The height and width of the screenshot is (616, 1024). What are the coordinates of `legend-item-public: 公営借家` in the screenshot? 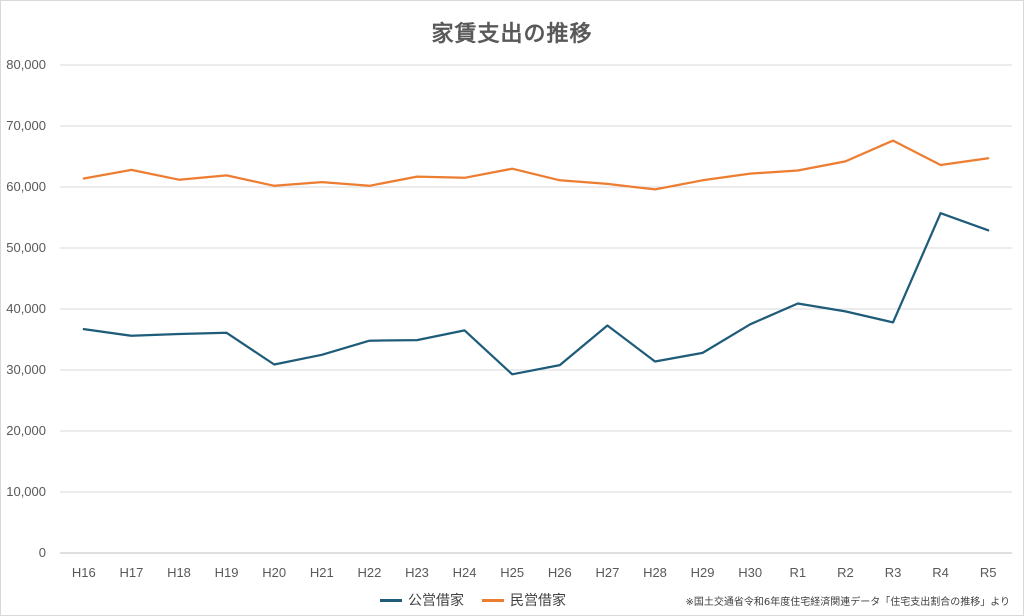 It's located at (422, 600).